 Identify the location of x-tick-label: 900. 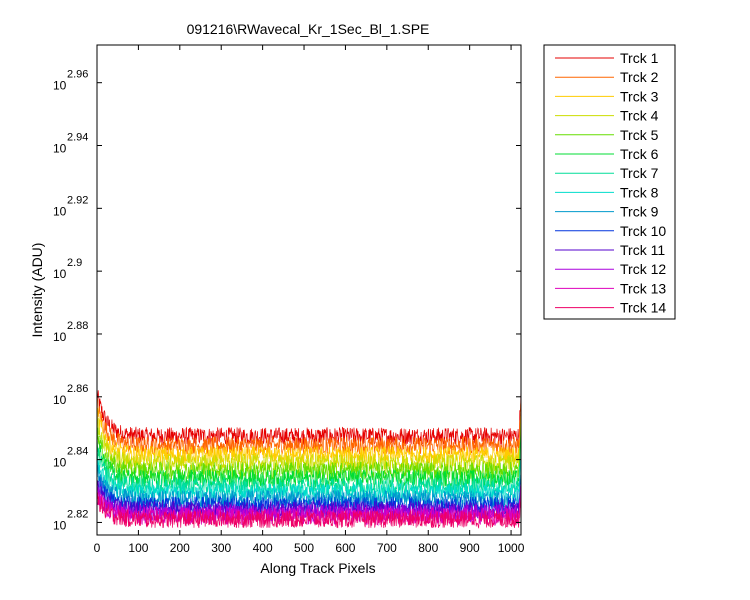
(470, 548).